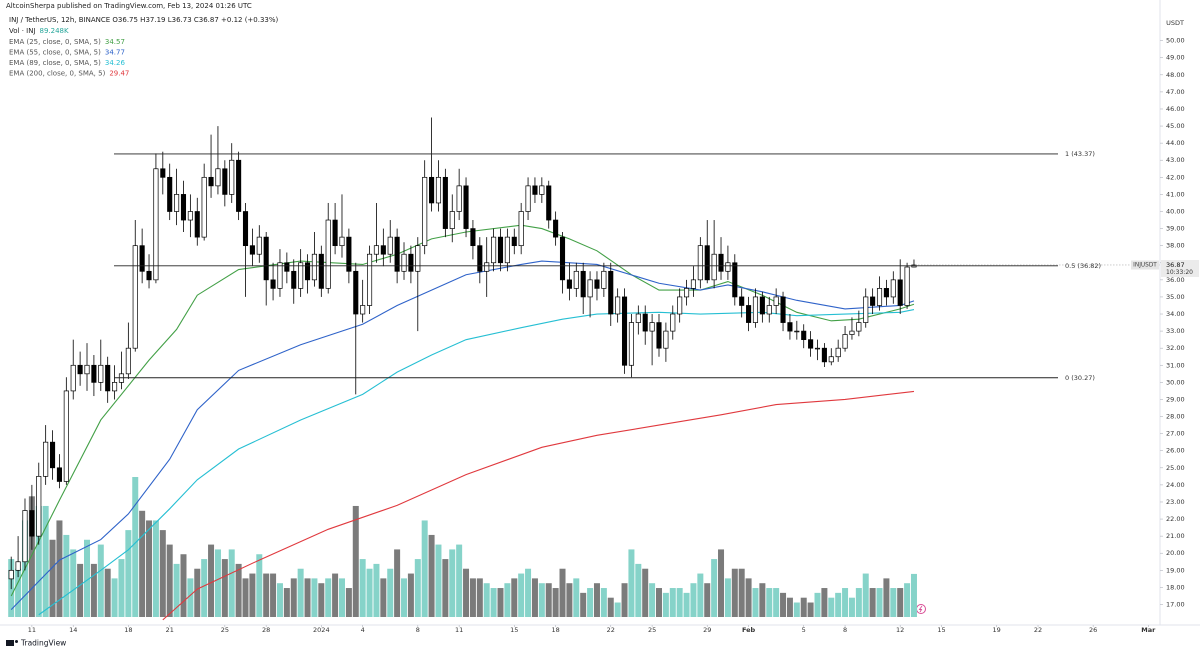  Describe the element at coordinates (1175, 604) in the screenshot. I see `y-tick-label: 17.00` at that location.